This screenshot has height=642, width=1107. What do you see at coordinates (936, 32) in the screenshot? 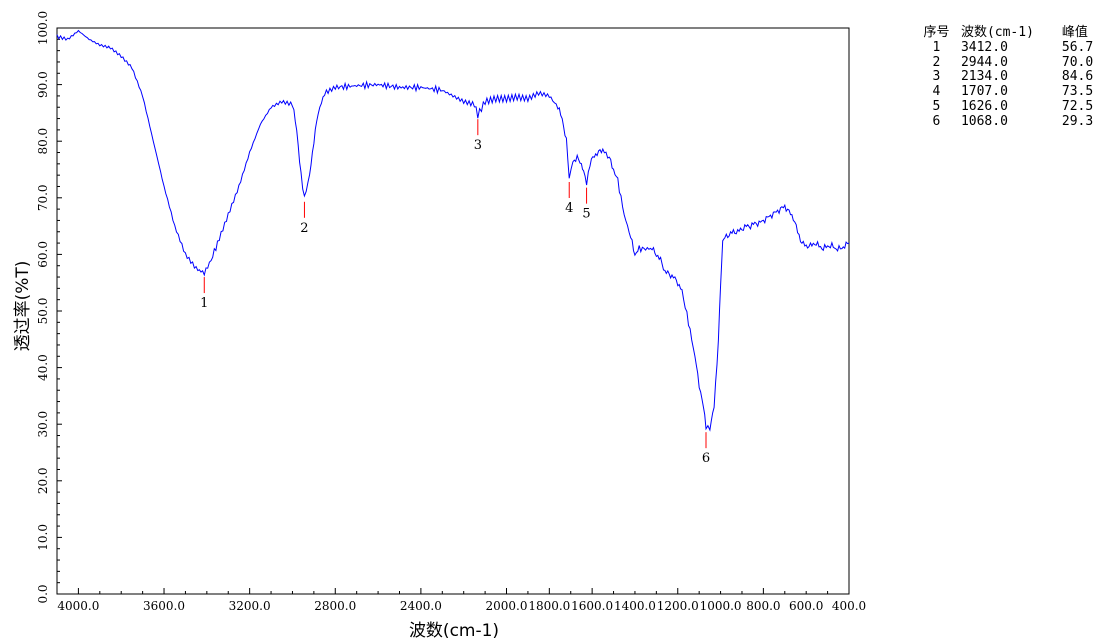
I see `header-index: 序号` at bounding box center [936, 32].